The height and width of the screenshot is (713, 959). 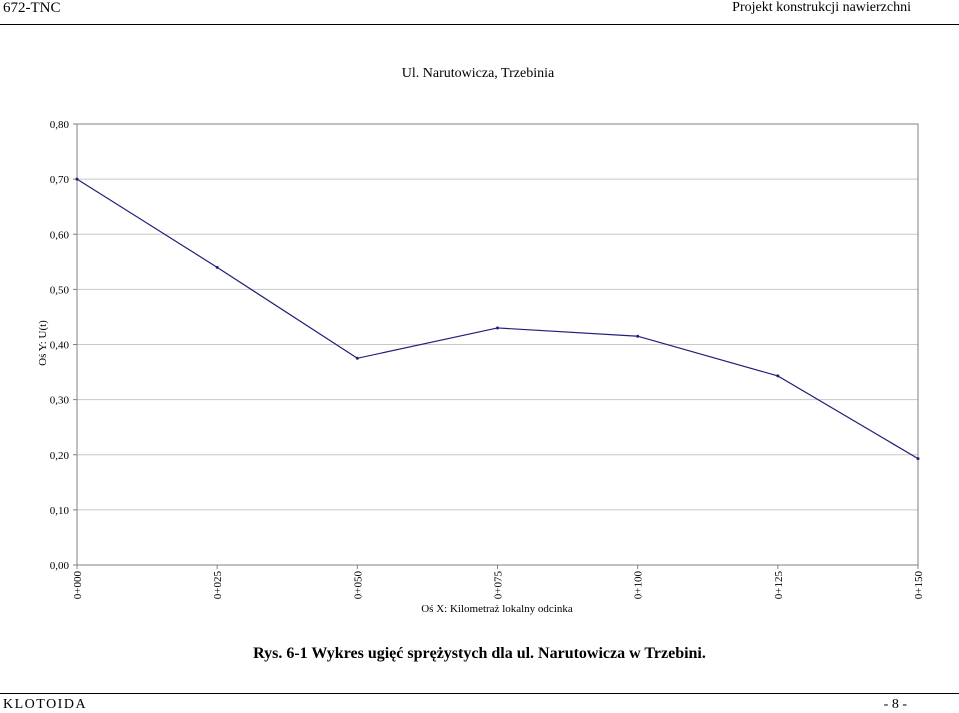 What do you see at coordinates (497, 609) in the screenshot?
I see `x-axis-label: Oś X: Kilometraż lokalny odcinka` at bounding box center [497, 609].